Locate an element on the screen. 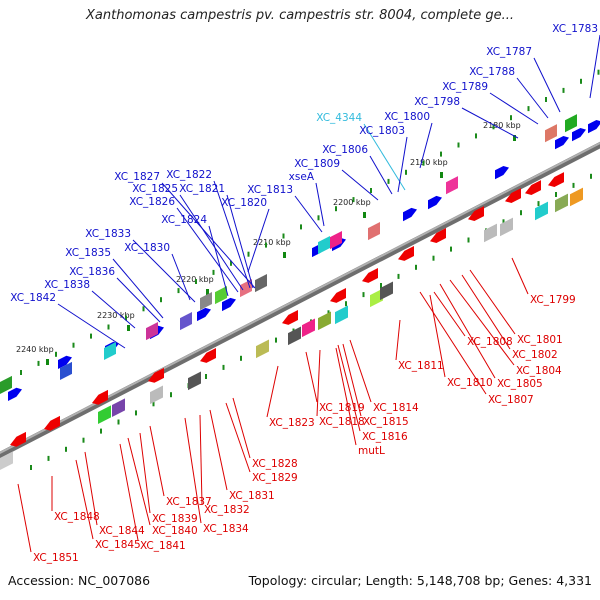 The image size is (600, 600). gene-label: xseA is located at coordinates (302, 177).